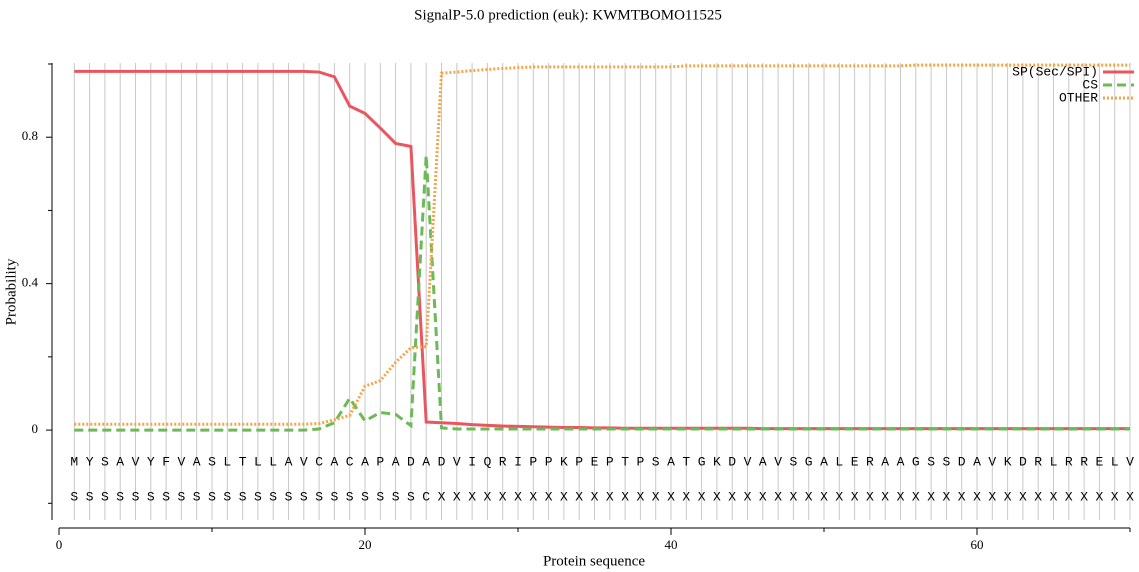 The image size is (1139, 572). I want to click on legend-label: OTHER, so click(1078, 97).